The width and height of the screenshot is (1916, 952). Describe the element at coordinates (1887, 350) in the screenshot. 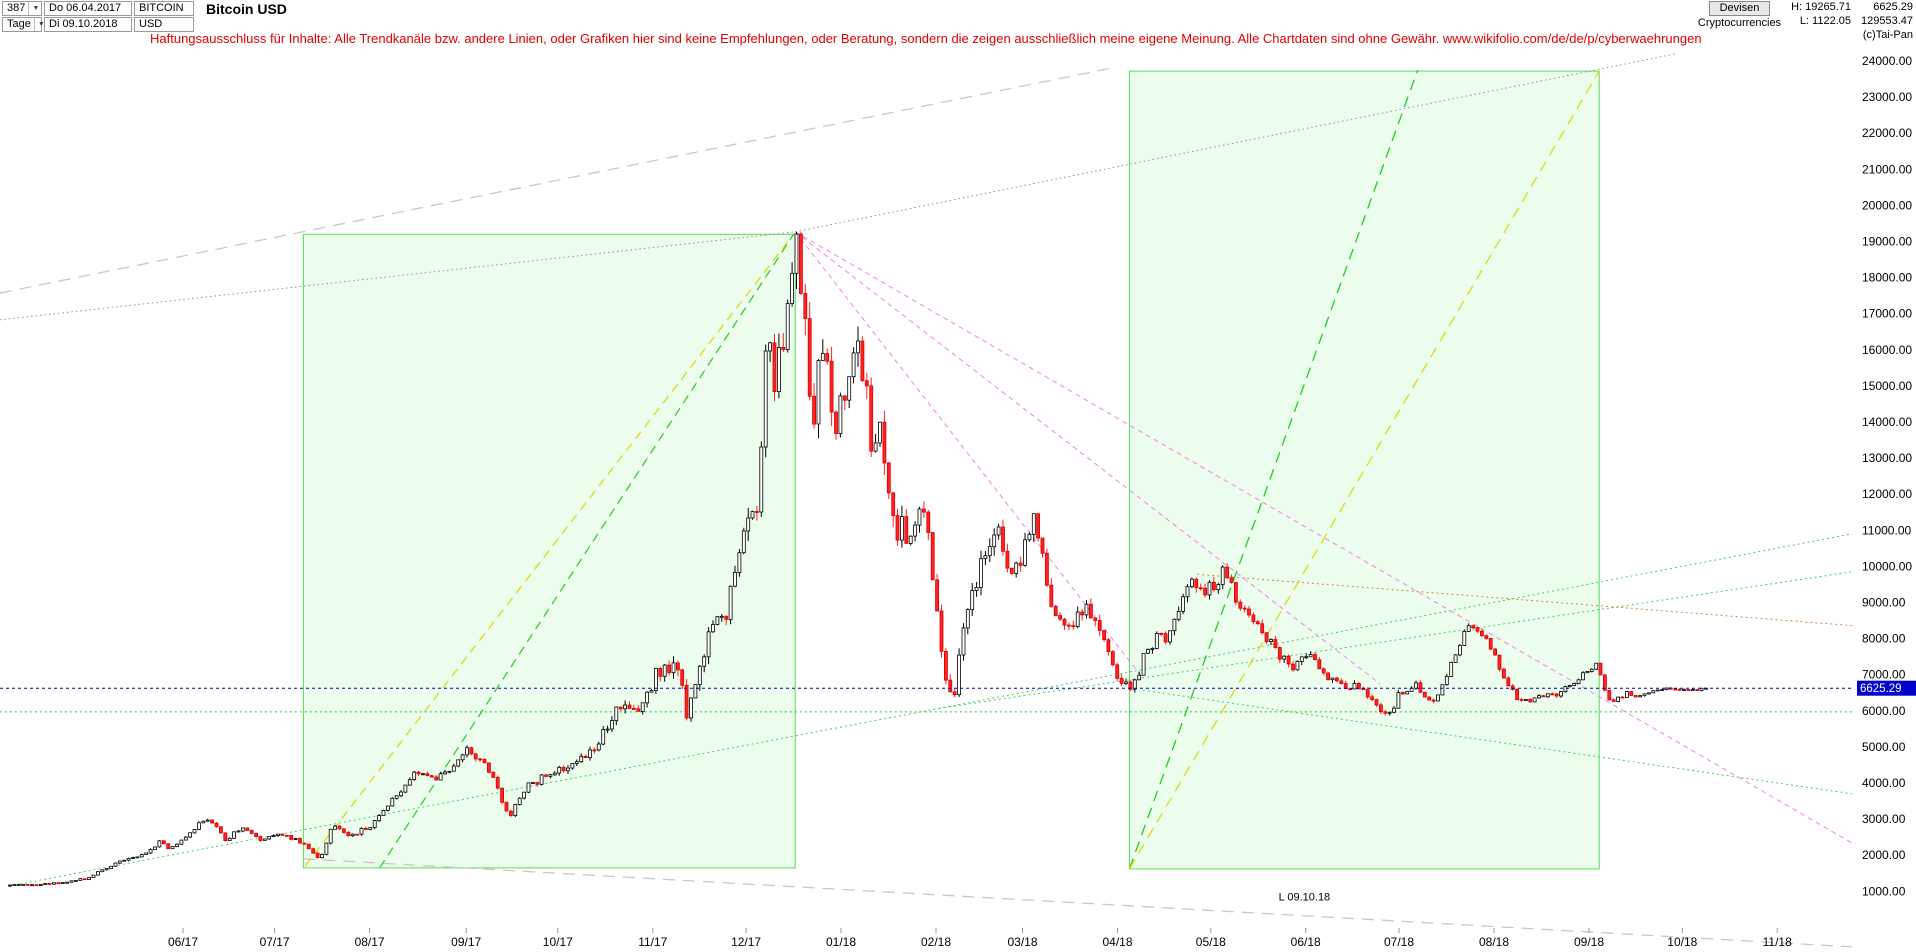

I see `svg-text: 16000.00` at that location.